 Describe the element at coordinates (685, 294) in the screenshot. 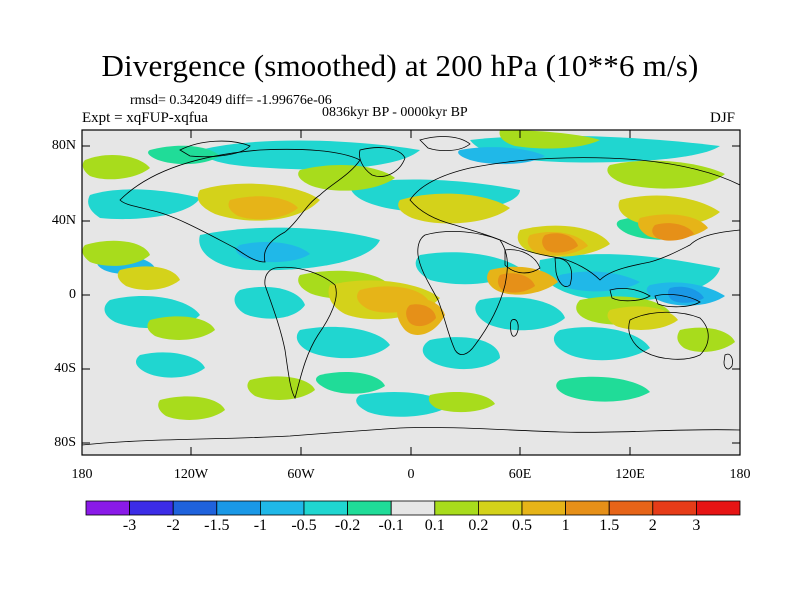

I see `deep-convergence-regions` at that location.